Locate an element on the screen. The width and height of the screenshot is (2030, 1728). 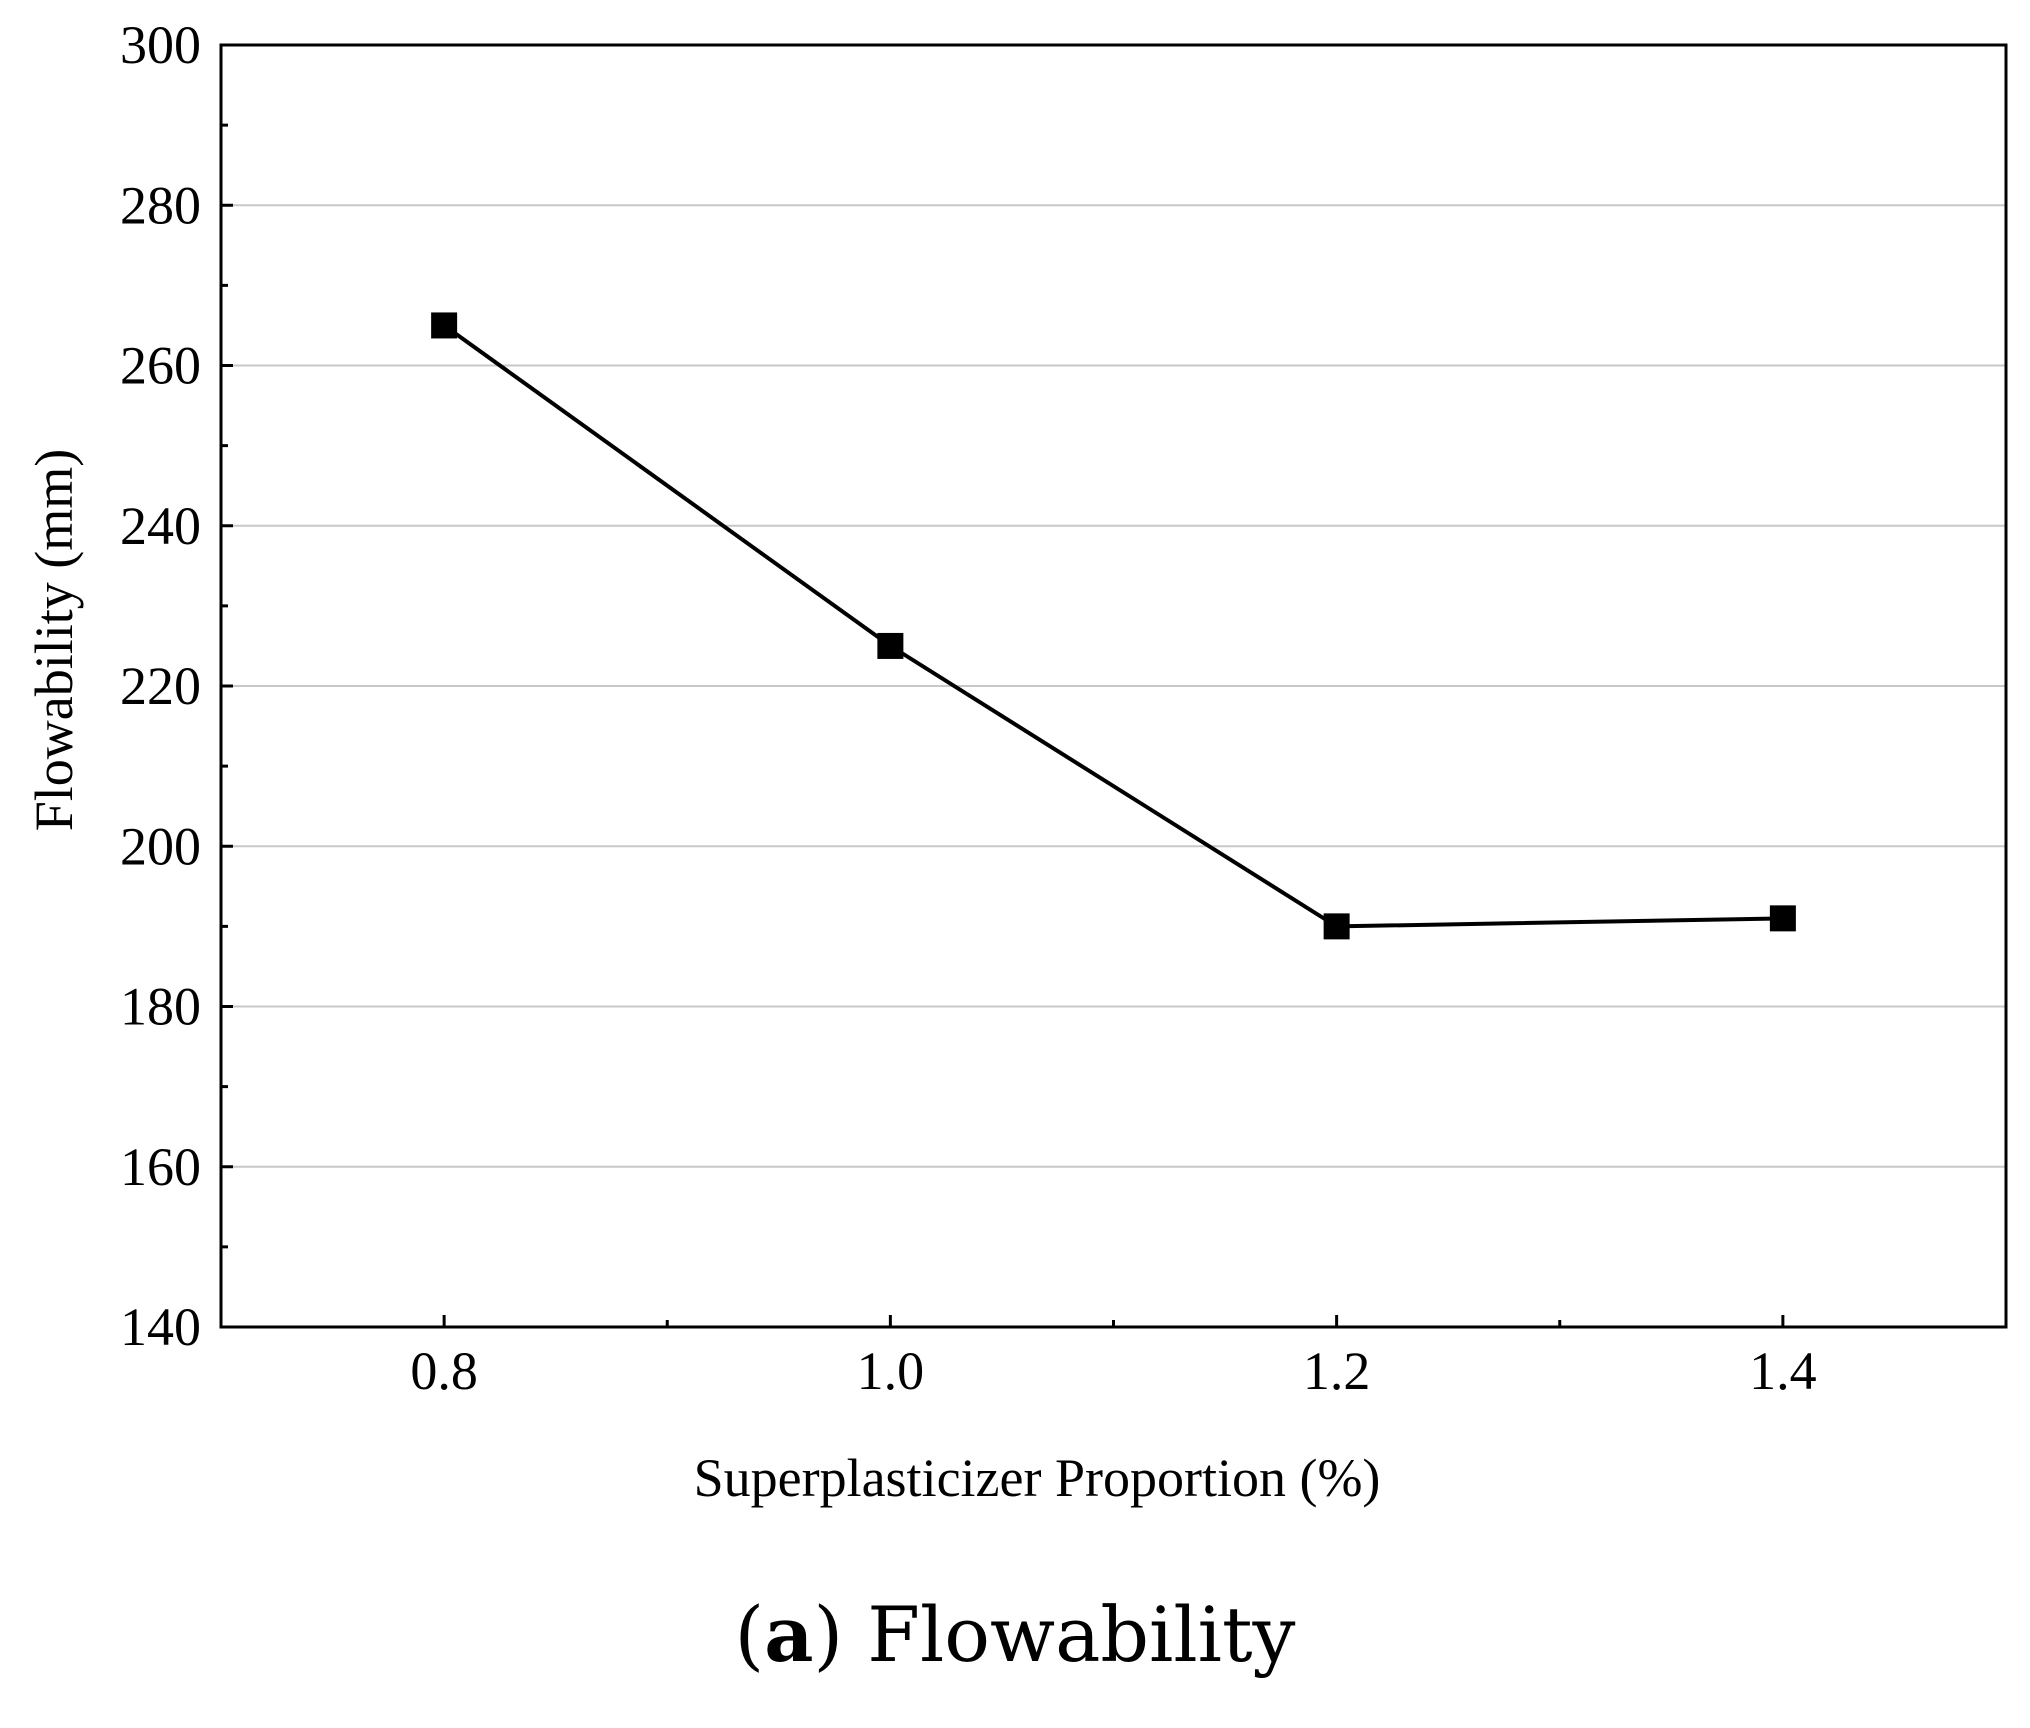
y-tick-label: 280 is located at coordinates (160, 205).